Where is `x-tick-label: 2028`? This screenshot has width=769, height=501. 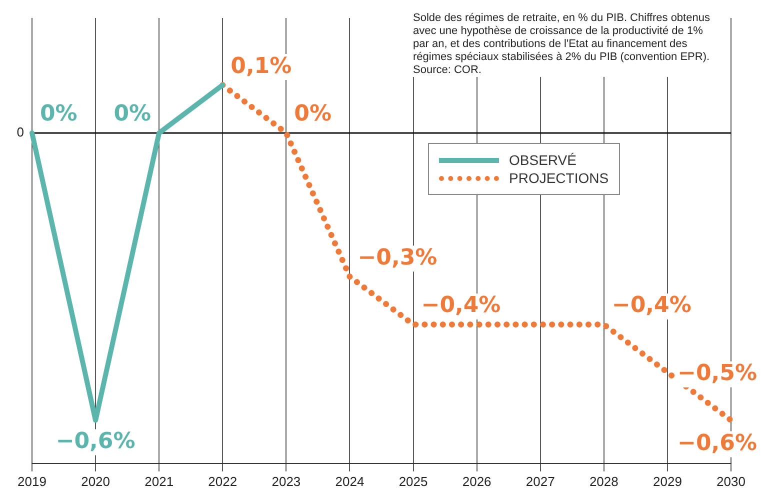 x-tick-label: 2028 is located at coordinates (603, 481).